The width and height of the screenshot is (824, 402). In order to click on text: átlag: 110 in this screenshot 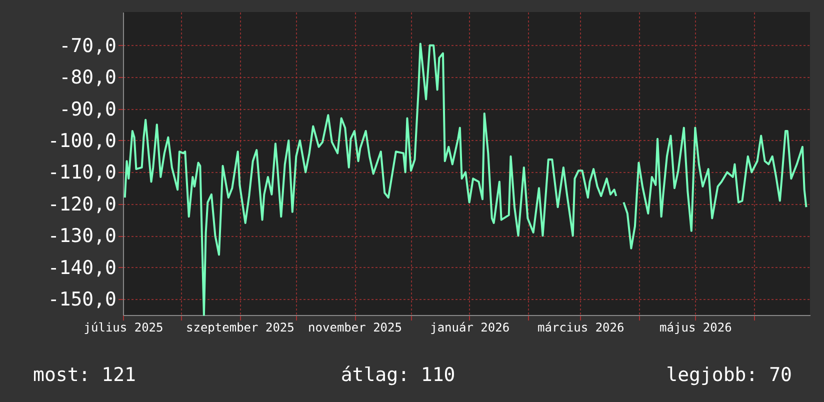, I will do `click(398, 375)`.